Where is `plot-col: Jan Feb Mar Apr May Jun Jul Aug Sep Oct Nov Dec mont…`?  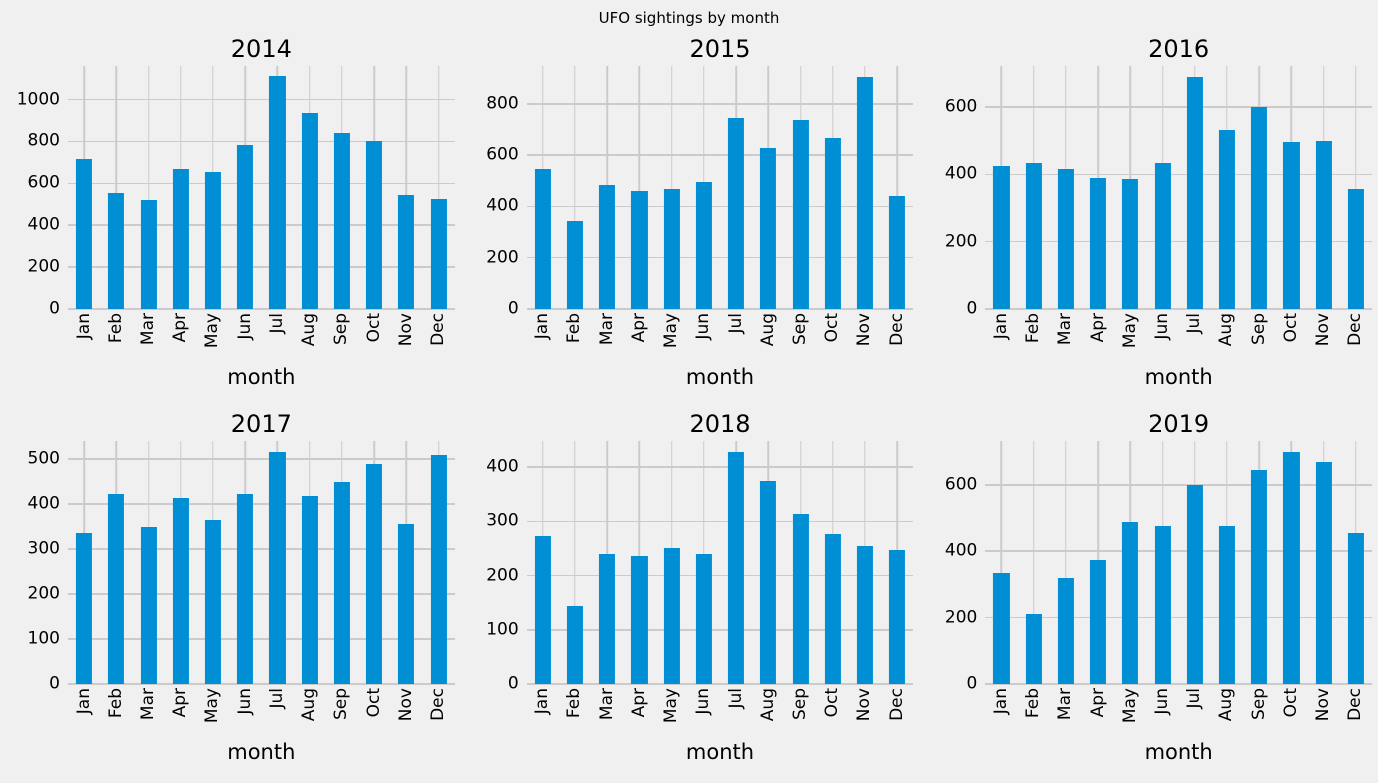 plot-col: Jan Feb Mar Apr May Jun Jul Aug Sep Oct Nov Dec mont… is located at coordinates (720, 227).